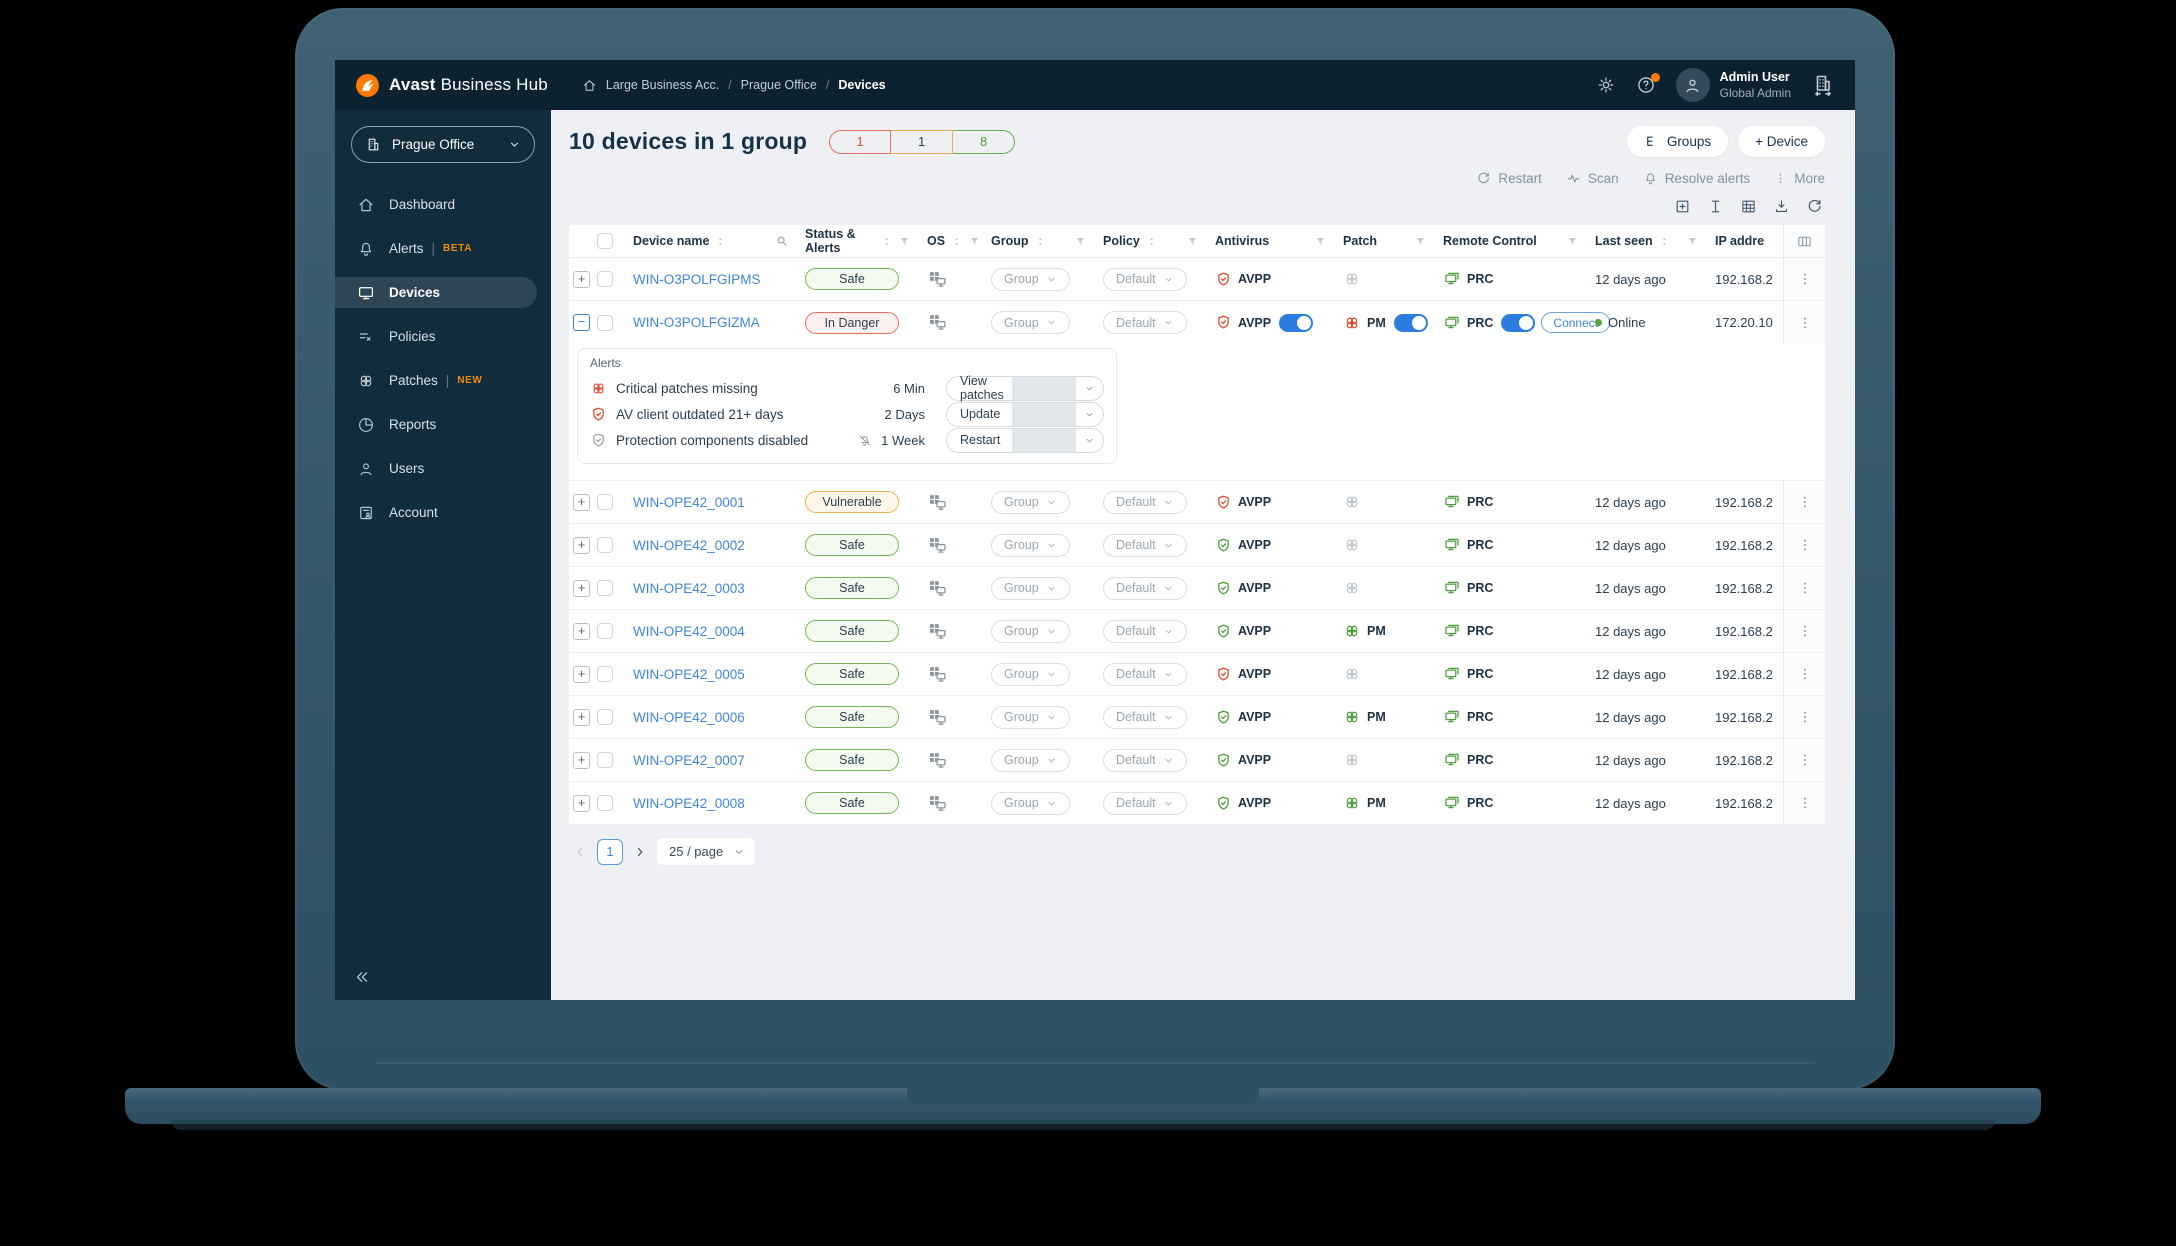 This screenshot has width=2176, height=1246. I want to click on expand-all-icon, so click(1682, 206).